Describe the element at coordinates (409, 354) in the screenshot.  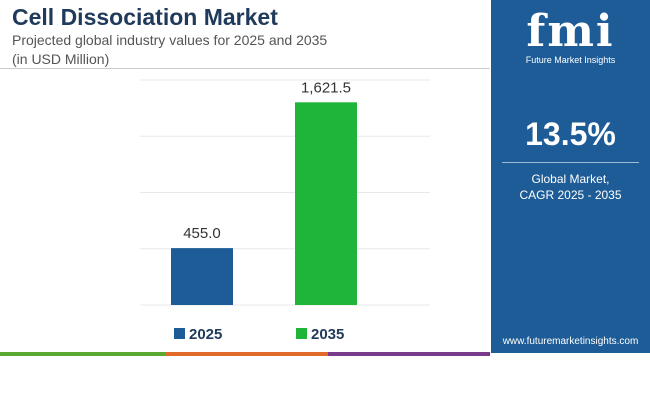
I see `strip-segment-purple` at that location.